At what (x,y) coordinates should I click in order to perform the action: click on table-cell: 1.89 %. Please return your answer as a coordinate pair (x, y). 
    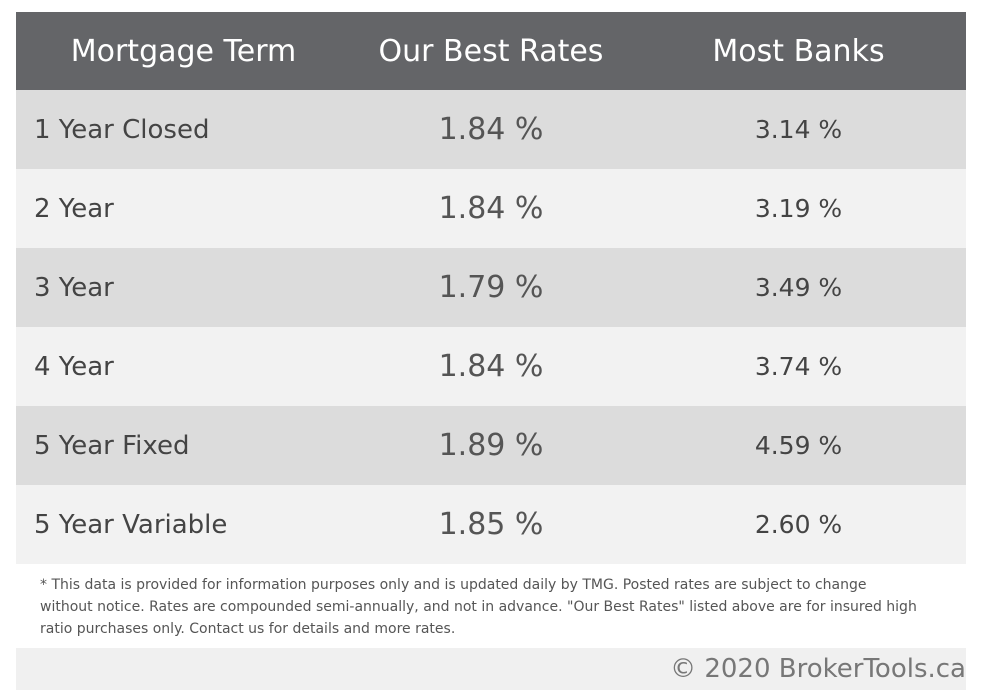
    Looking at the image, I should click on (491, 445).